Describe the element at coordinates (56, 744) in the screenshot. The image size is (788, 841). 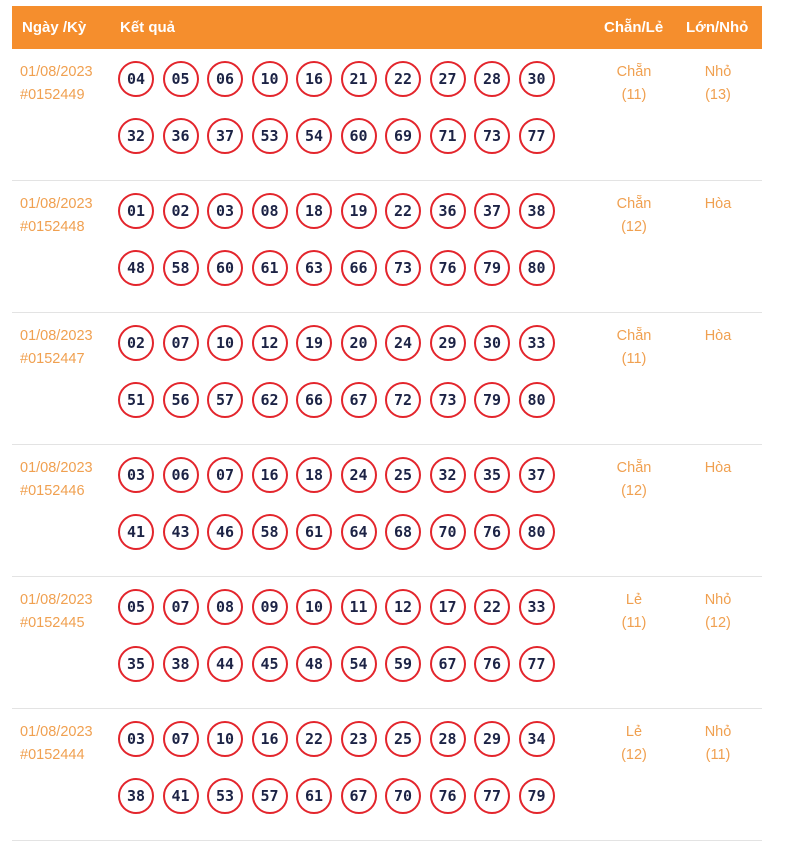
I see `draw-date-cell: 01/08/2023 #0152444` at that location.